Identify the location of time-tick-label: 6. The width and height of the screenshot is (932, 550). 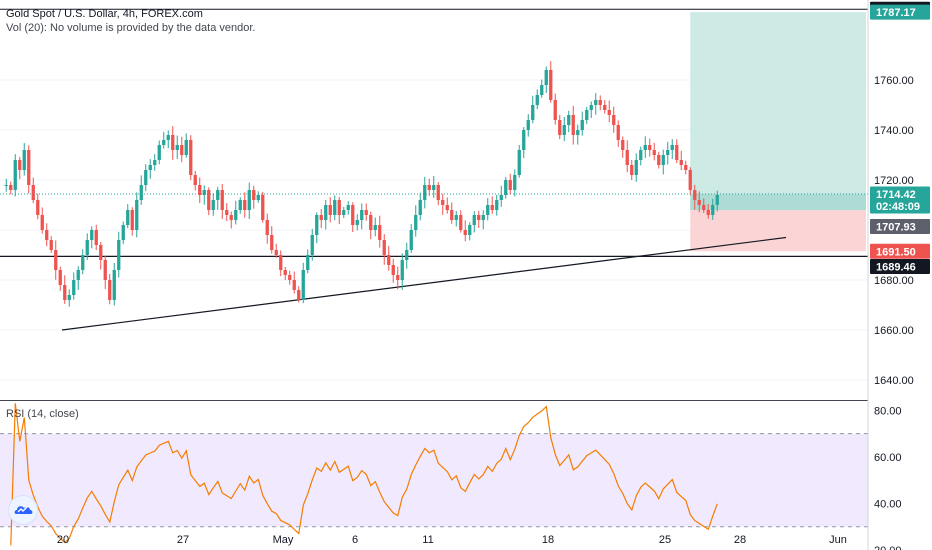
(355, 540).